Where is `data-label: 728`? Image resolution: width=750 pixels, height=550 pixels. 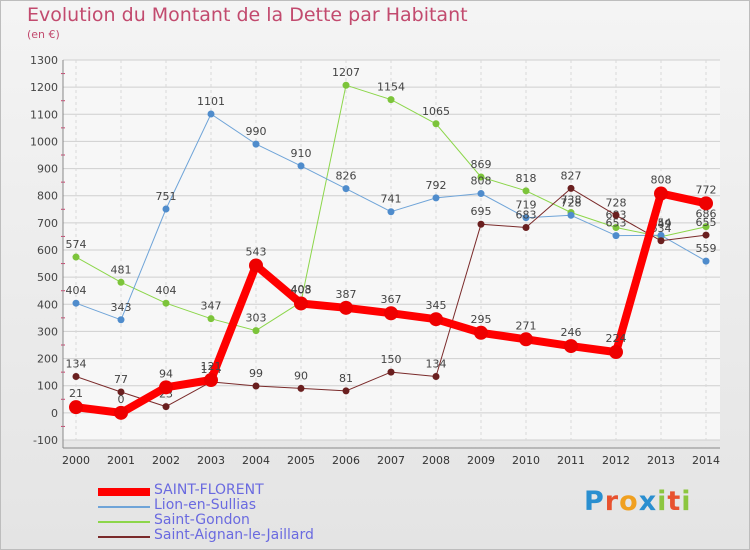 data-label: 728 is located at coordinates (616, 202).